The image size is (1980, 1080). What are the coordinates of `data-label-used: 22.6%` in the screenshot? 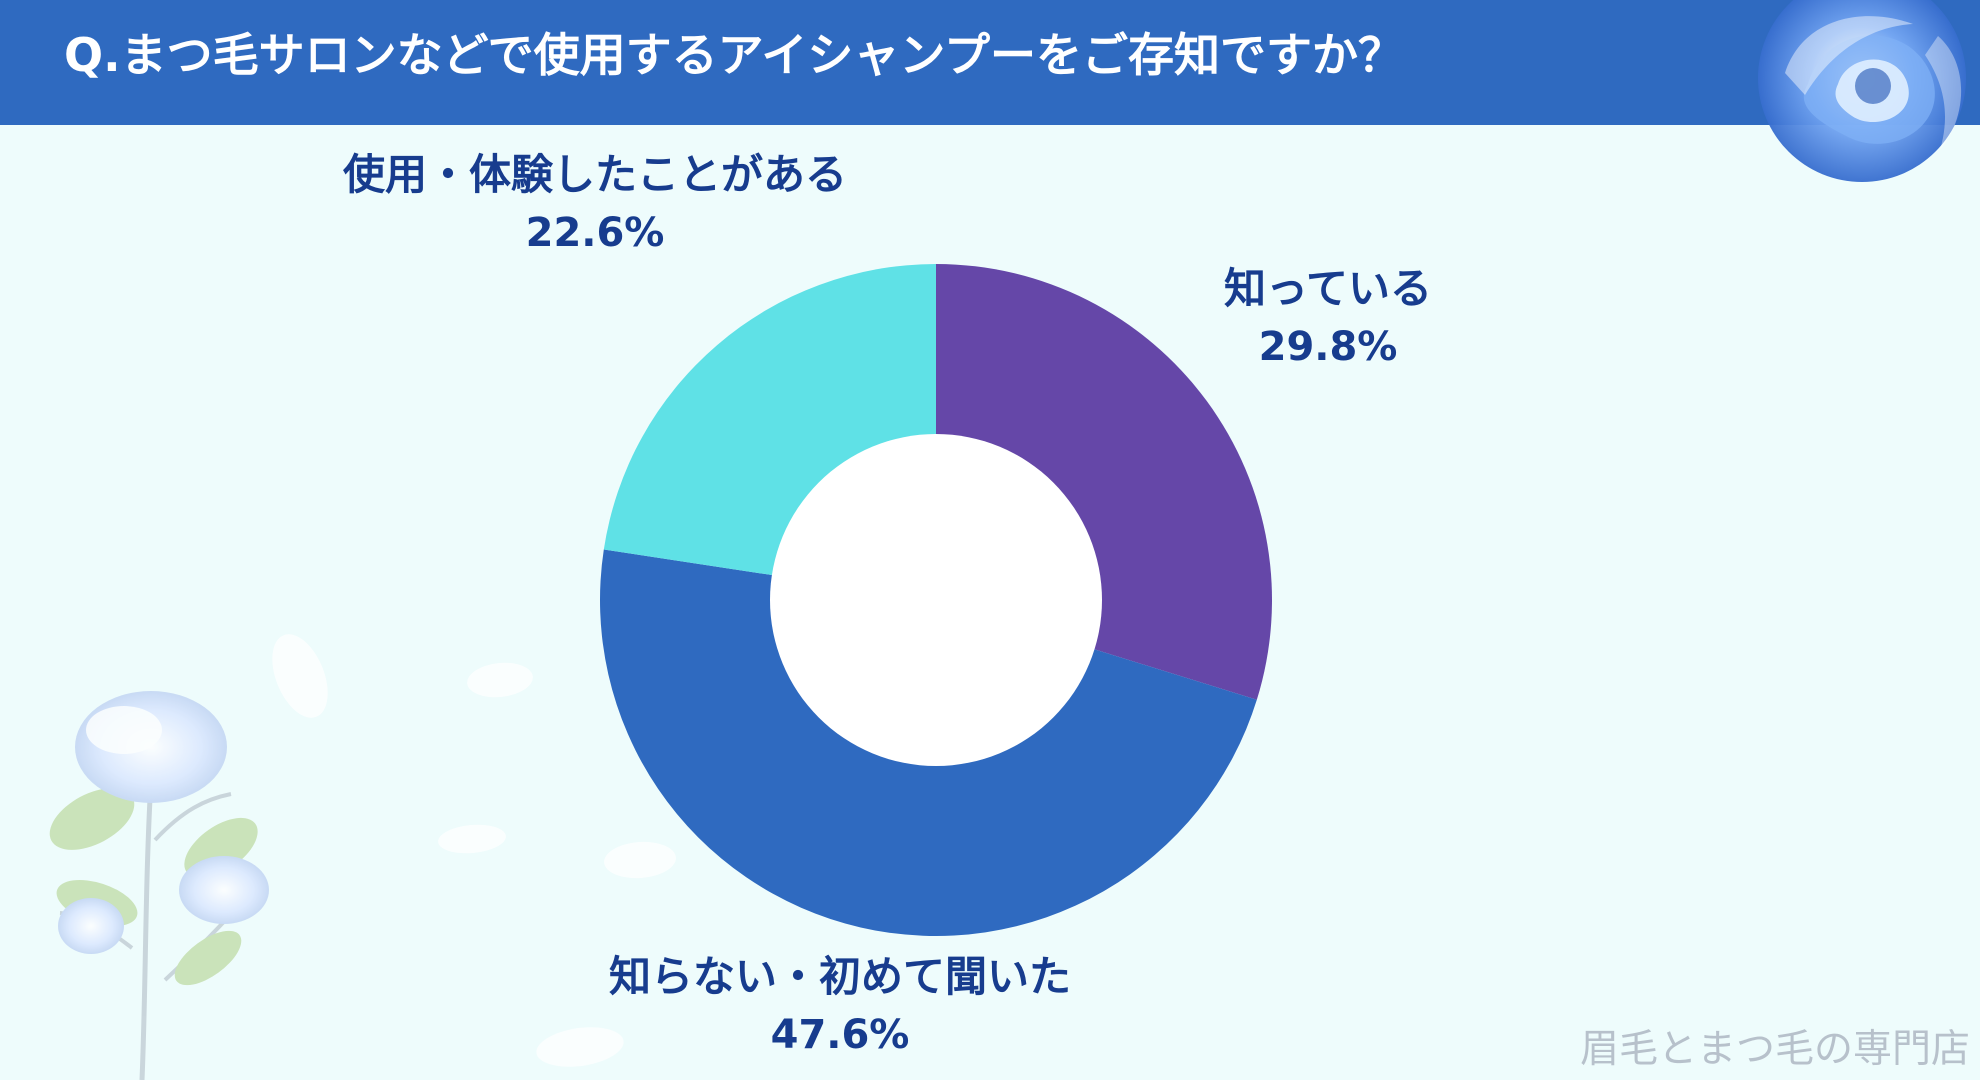 It's located at (595, 233).